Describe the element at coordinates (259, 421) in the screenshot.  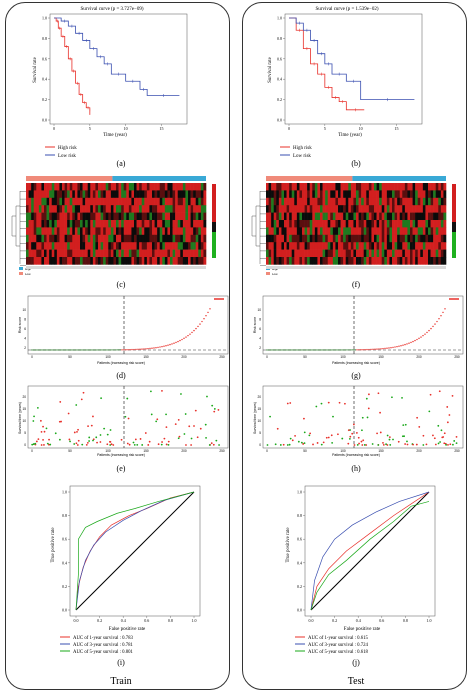
I see `ytick-label: 10` at that location.